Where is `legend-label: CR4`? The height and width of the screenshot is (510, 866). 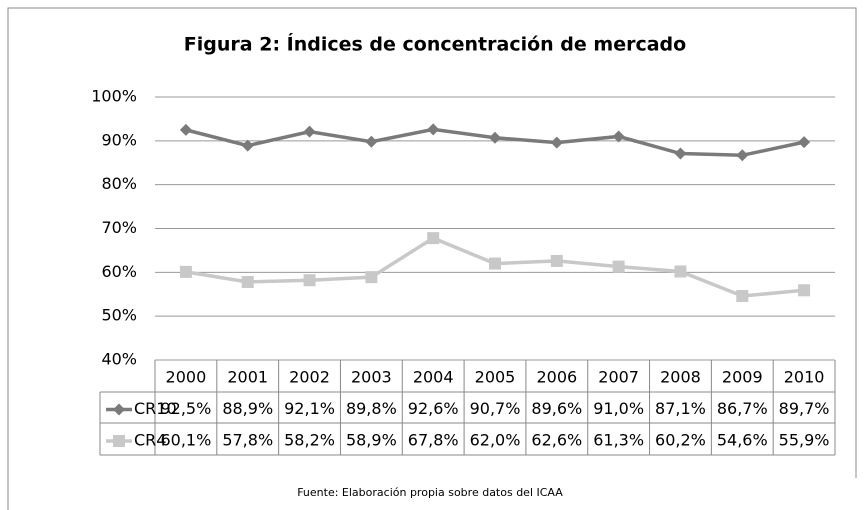 legend-label: CR4 is located at coordinates (150, 440).